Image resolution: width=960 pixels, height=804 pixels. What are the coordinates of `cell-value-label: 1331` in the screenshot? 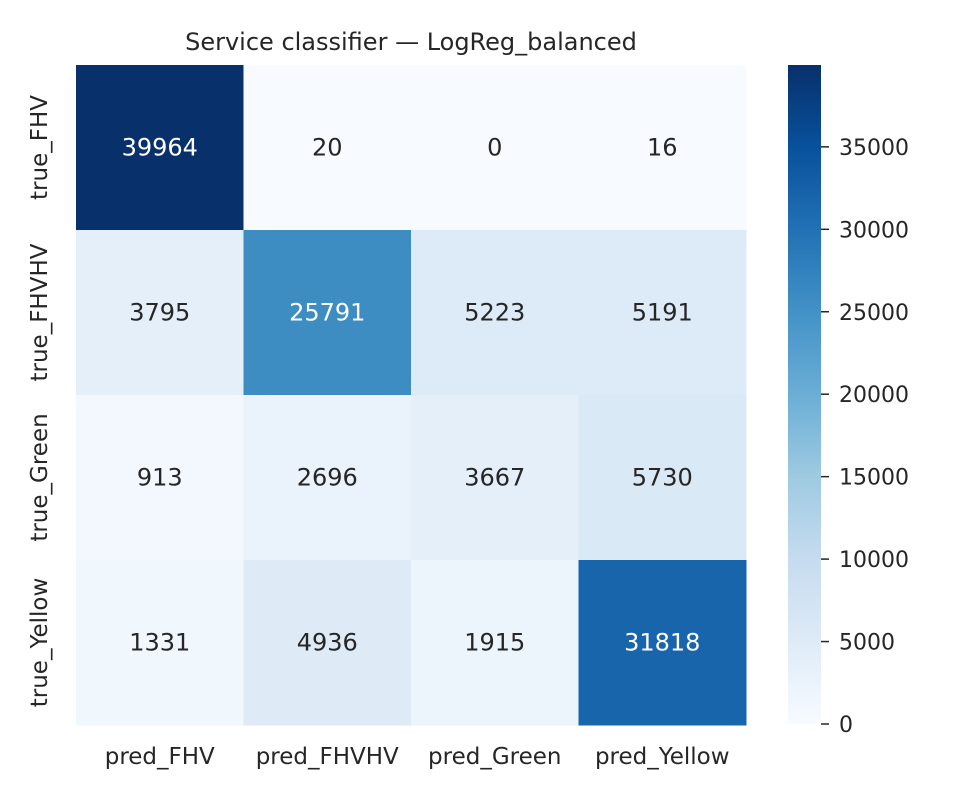 It's located at (159, 643).